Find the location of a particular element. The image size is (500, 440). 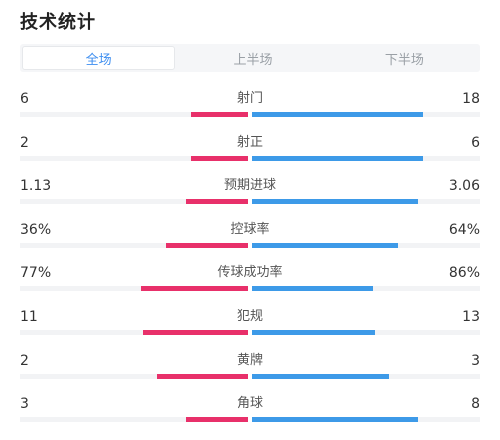

away-value: 6 is located at coordinates (475, 142).